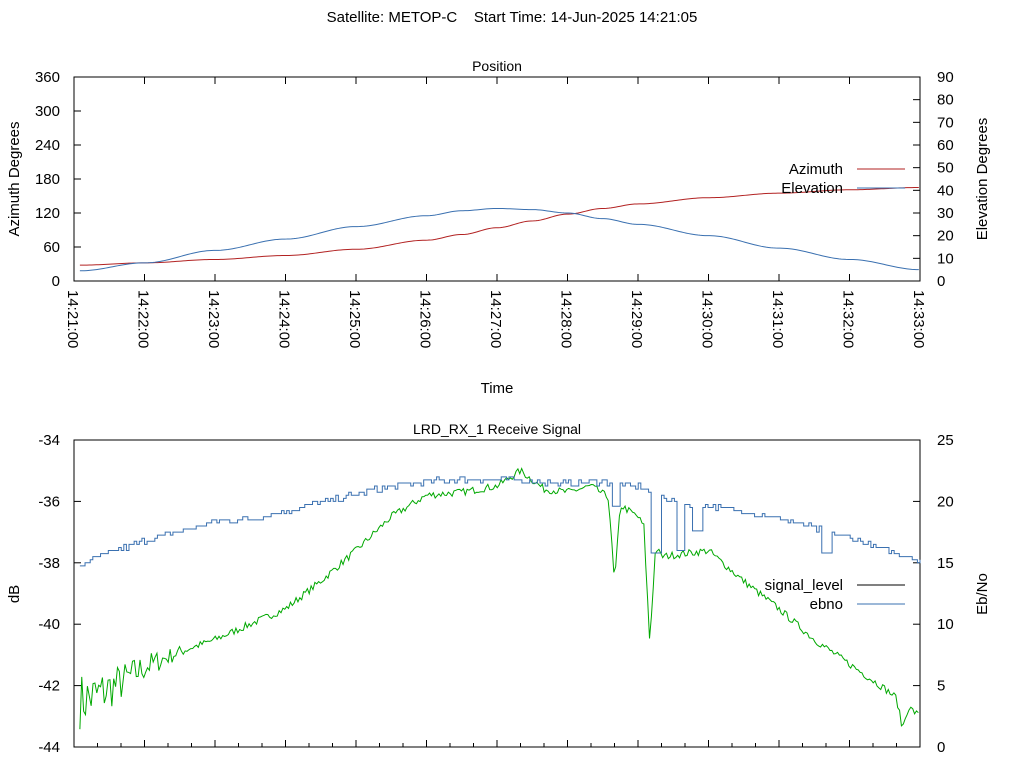 The image size is (1024, 768). What do you see at coordinates (495, 319) in the screenshot?
I see `position-x-tick-label: 14:27:00` at bounding box center [495, 319].